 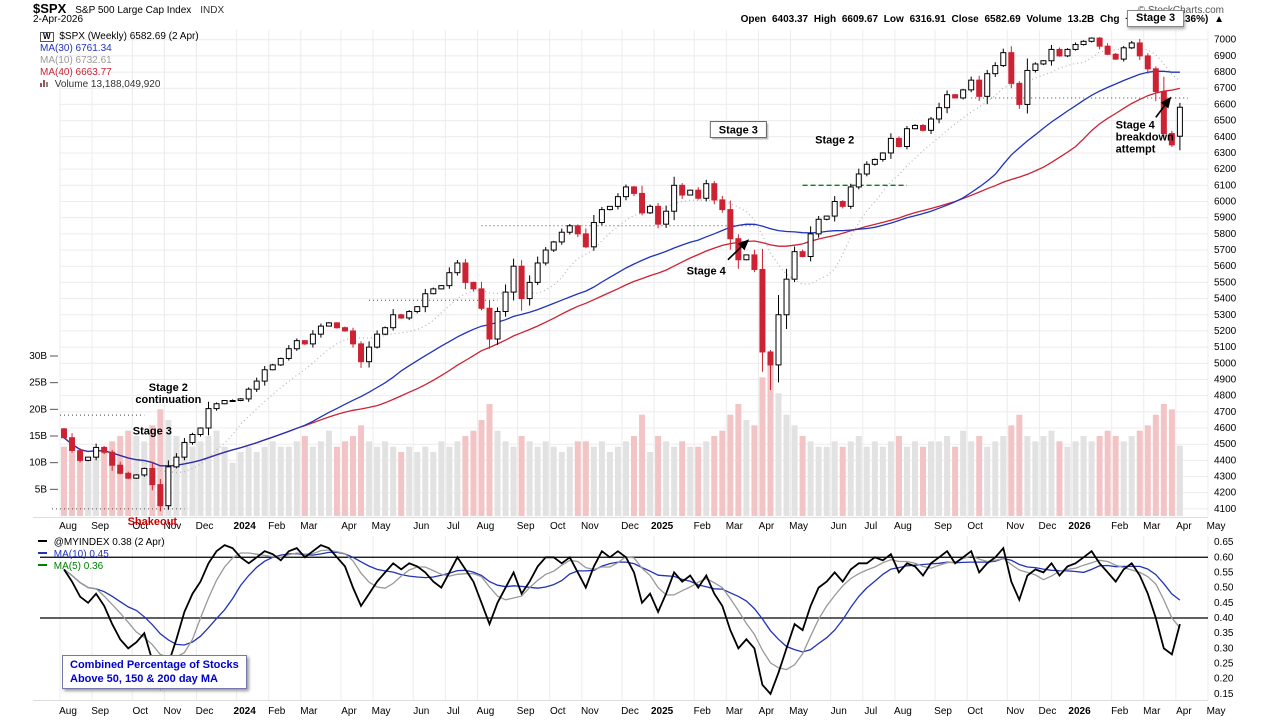 I want to click on stage-badge: Stage 3, so click(x=1156, y=18).